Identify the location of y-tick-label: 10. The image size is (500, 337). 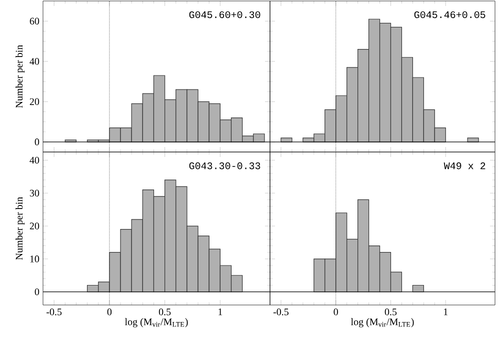
(35, 259).